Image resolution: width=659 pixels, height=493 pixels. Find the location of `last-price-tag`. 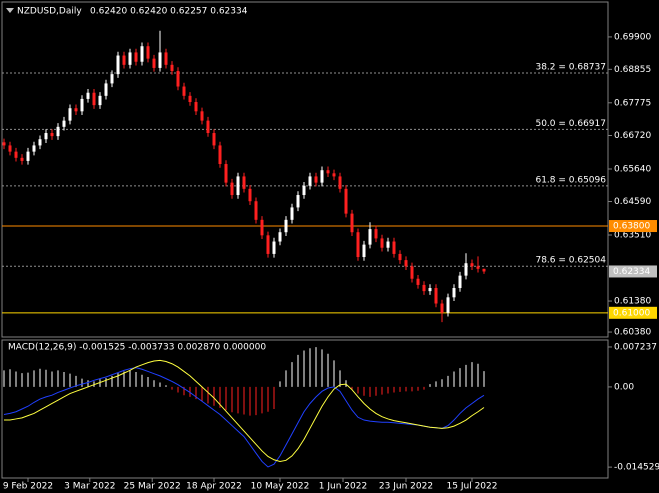

last-price-tag is located at coordinates (633, 271).